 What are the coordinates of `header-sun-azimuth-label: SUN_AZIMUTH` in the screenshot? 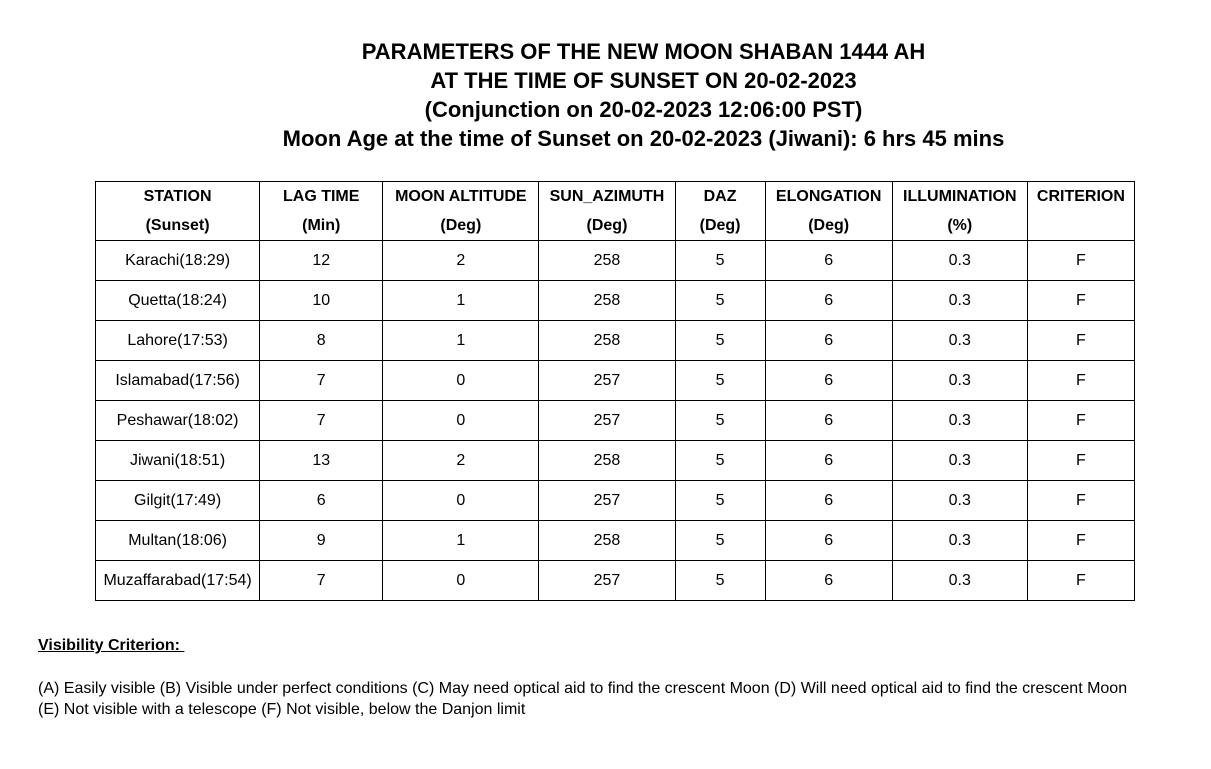 It's located at (607, 196).